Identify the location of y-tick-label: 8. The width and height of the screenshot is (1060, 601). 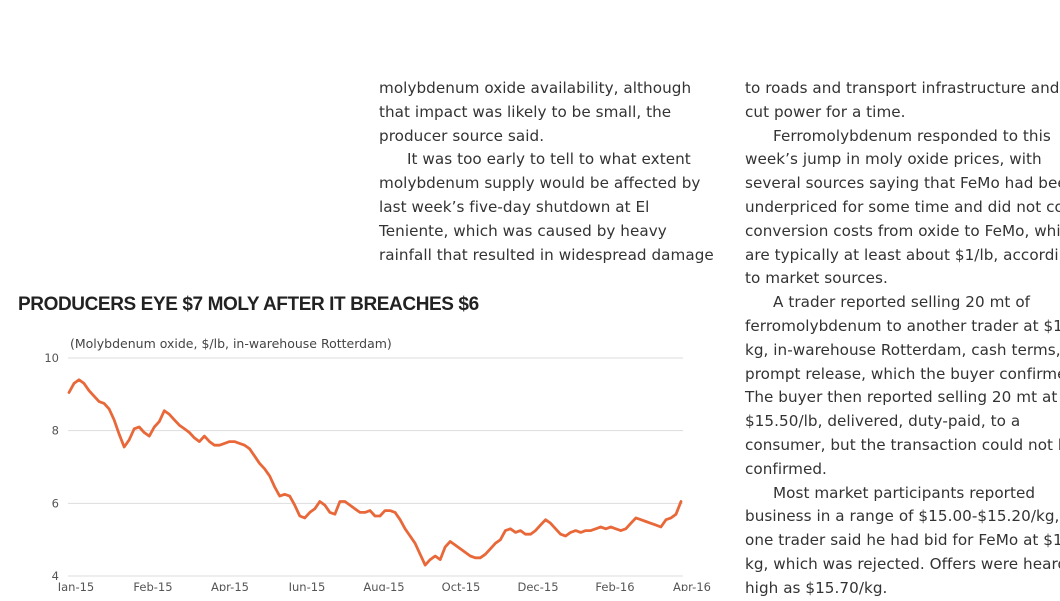
(55, 431).